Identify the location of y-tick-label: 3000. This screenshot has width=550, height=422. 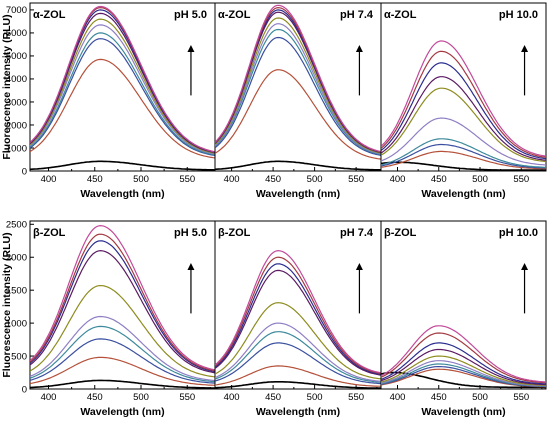
(16, 102).